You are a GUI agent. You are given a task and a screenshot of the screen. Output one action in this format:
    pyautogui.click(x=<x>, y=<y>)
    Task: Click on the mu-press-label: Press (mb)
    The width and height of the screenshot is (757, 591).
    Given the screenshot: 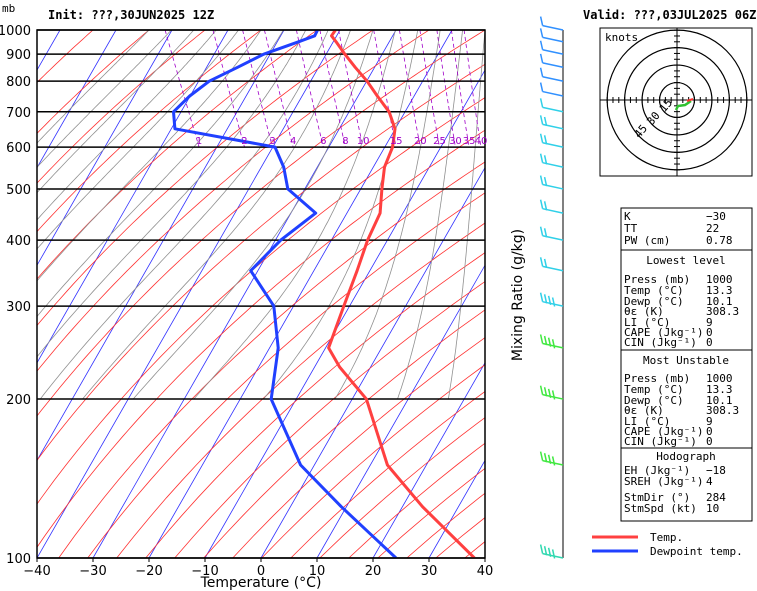 What is the action you would take?
    pyautogui.click(x=657, y=378)
    